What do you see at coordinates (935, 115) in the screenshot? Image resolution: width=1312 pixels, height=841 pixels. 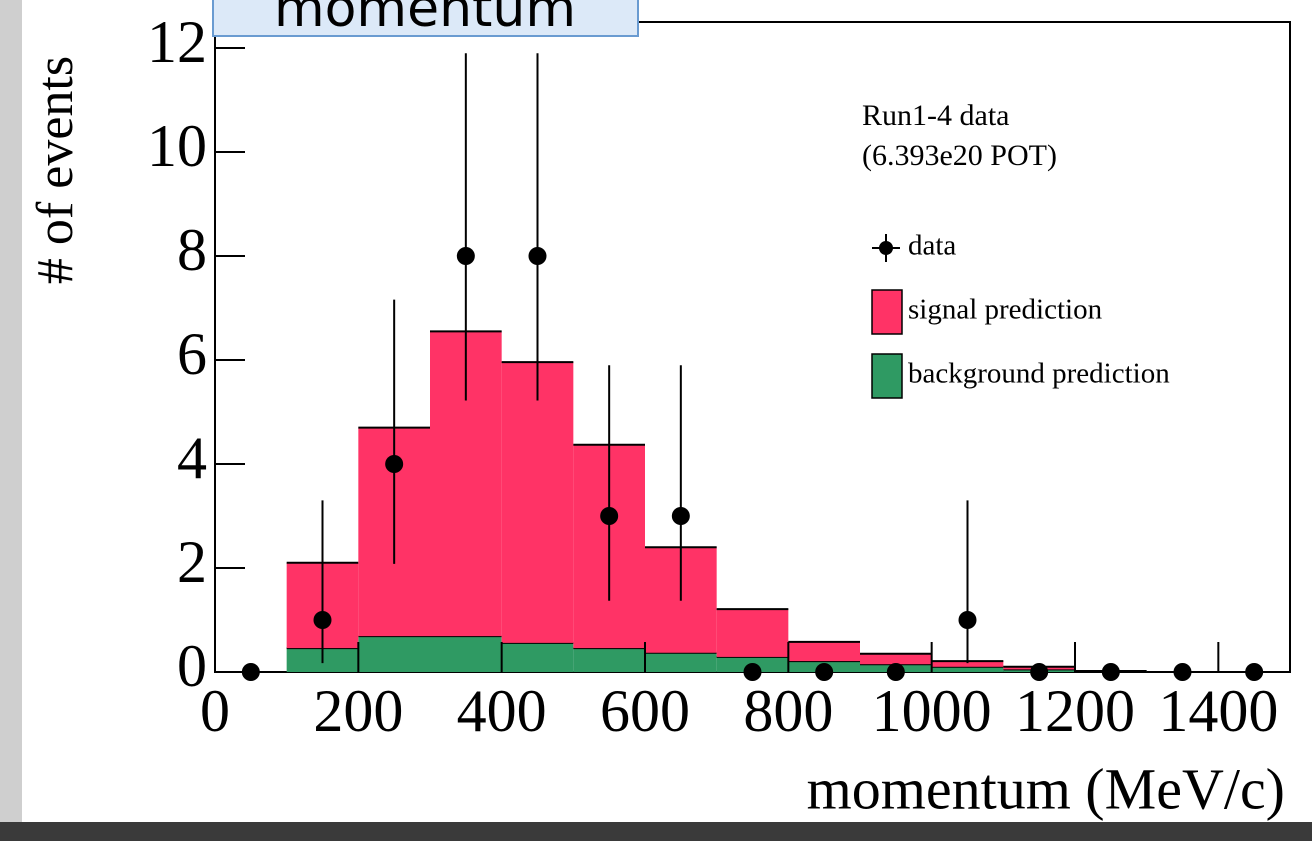 I see `annotation: Run1-4 data` at bounding box center [935, 115].